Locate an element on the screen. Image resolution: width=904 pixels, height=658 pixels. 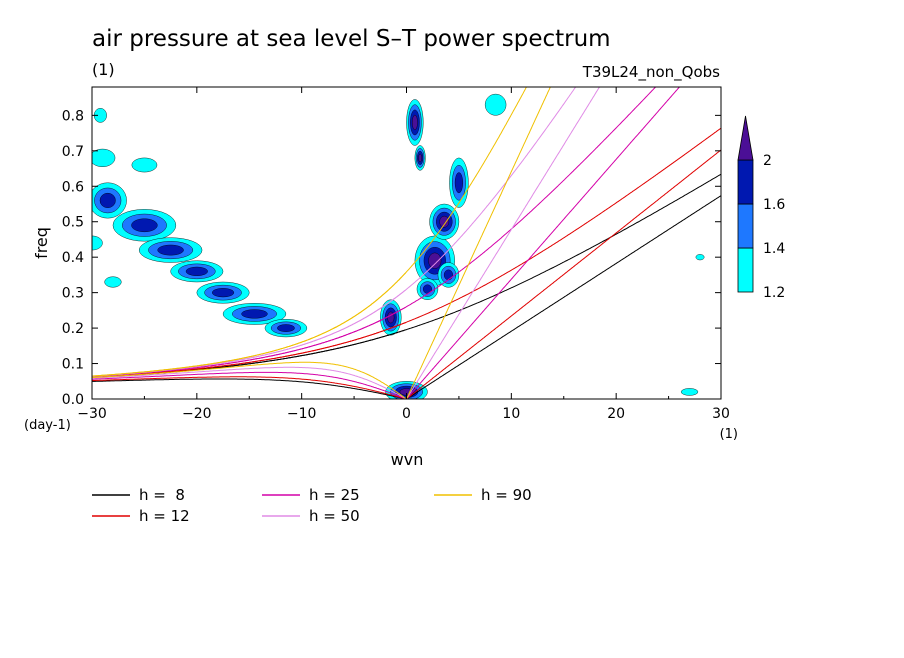
y-tick-label: 0.2 is located at coordinates (73, 329).